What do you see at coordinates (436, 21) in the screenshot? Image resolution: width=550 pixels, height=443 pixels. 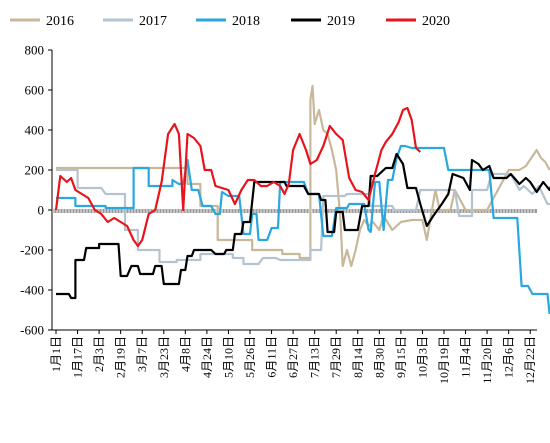 I see `legend-label-2020: 2020` at bounding box center [436, 21].